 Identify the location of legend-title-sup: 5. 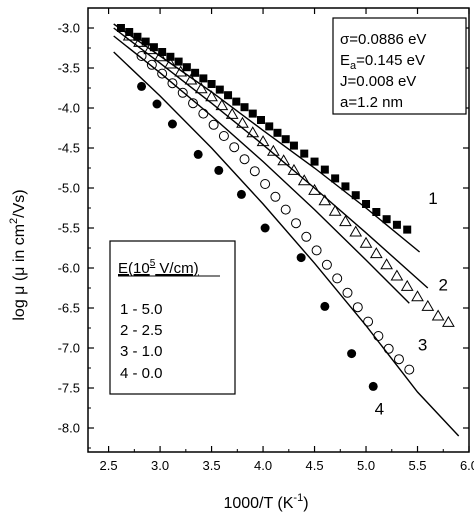
(153, 263).